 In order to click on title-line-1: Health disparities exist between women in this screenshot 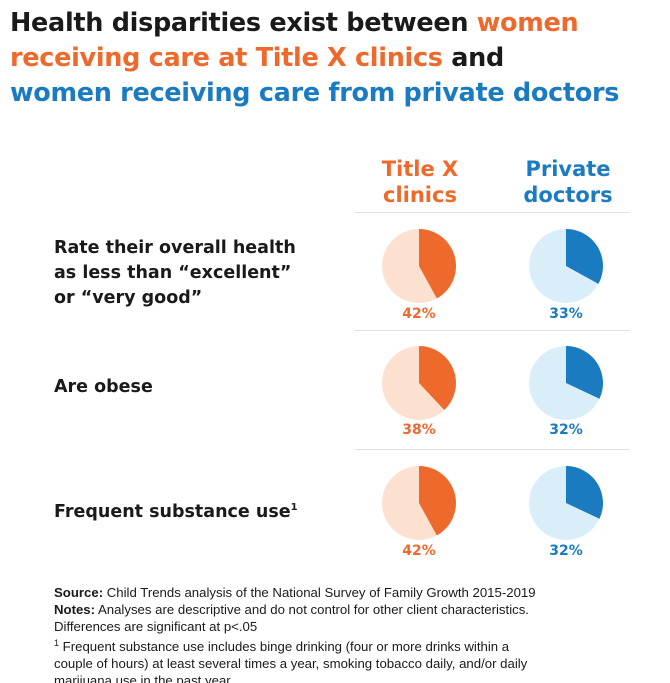, I will do `click(294, 23)`.